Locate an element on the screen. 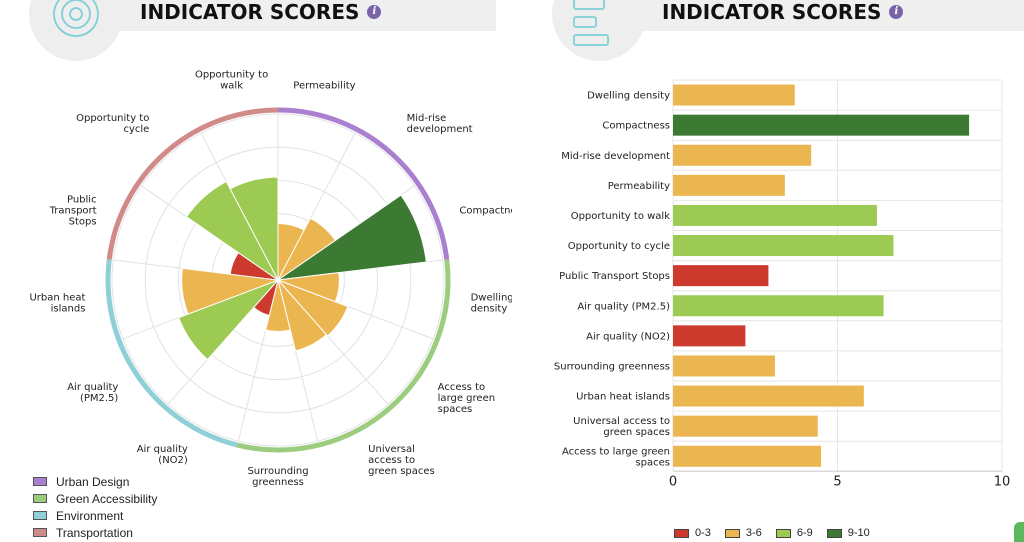 The height and width of the screenshot is (542, 1024). legend-item: 6-9 is located at coordinates (794, 533).